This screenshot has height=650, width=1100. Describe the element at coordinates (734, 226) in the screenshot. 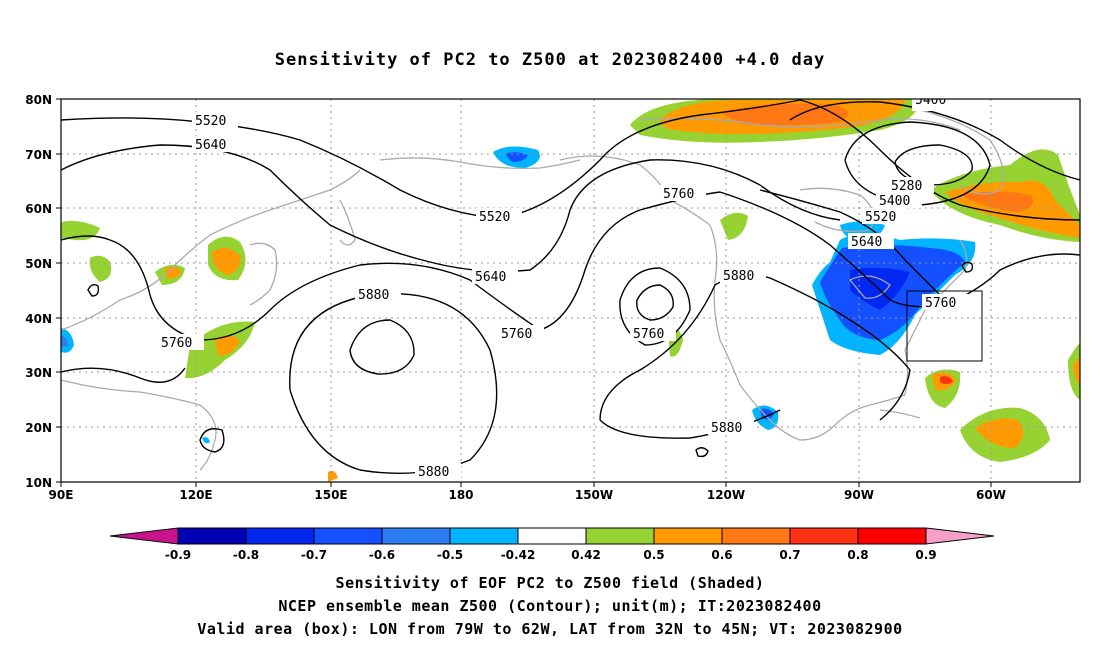

I see `shade-bc-green` at that location.